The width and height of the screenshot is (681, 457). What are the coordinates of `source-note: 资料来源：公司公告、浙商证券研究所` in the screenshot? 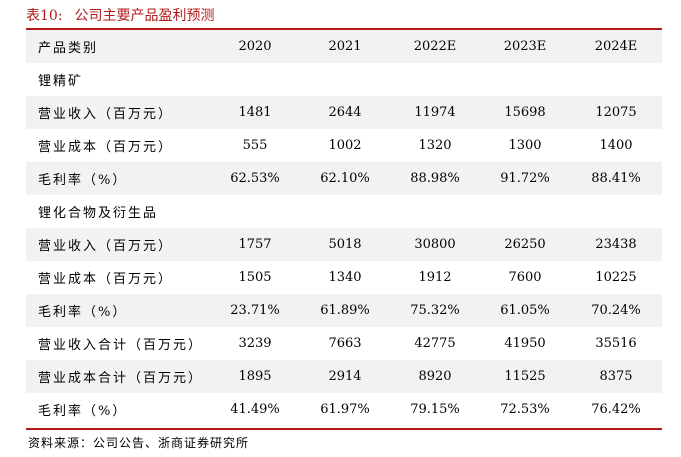 It's located at (139, 443).